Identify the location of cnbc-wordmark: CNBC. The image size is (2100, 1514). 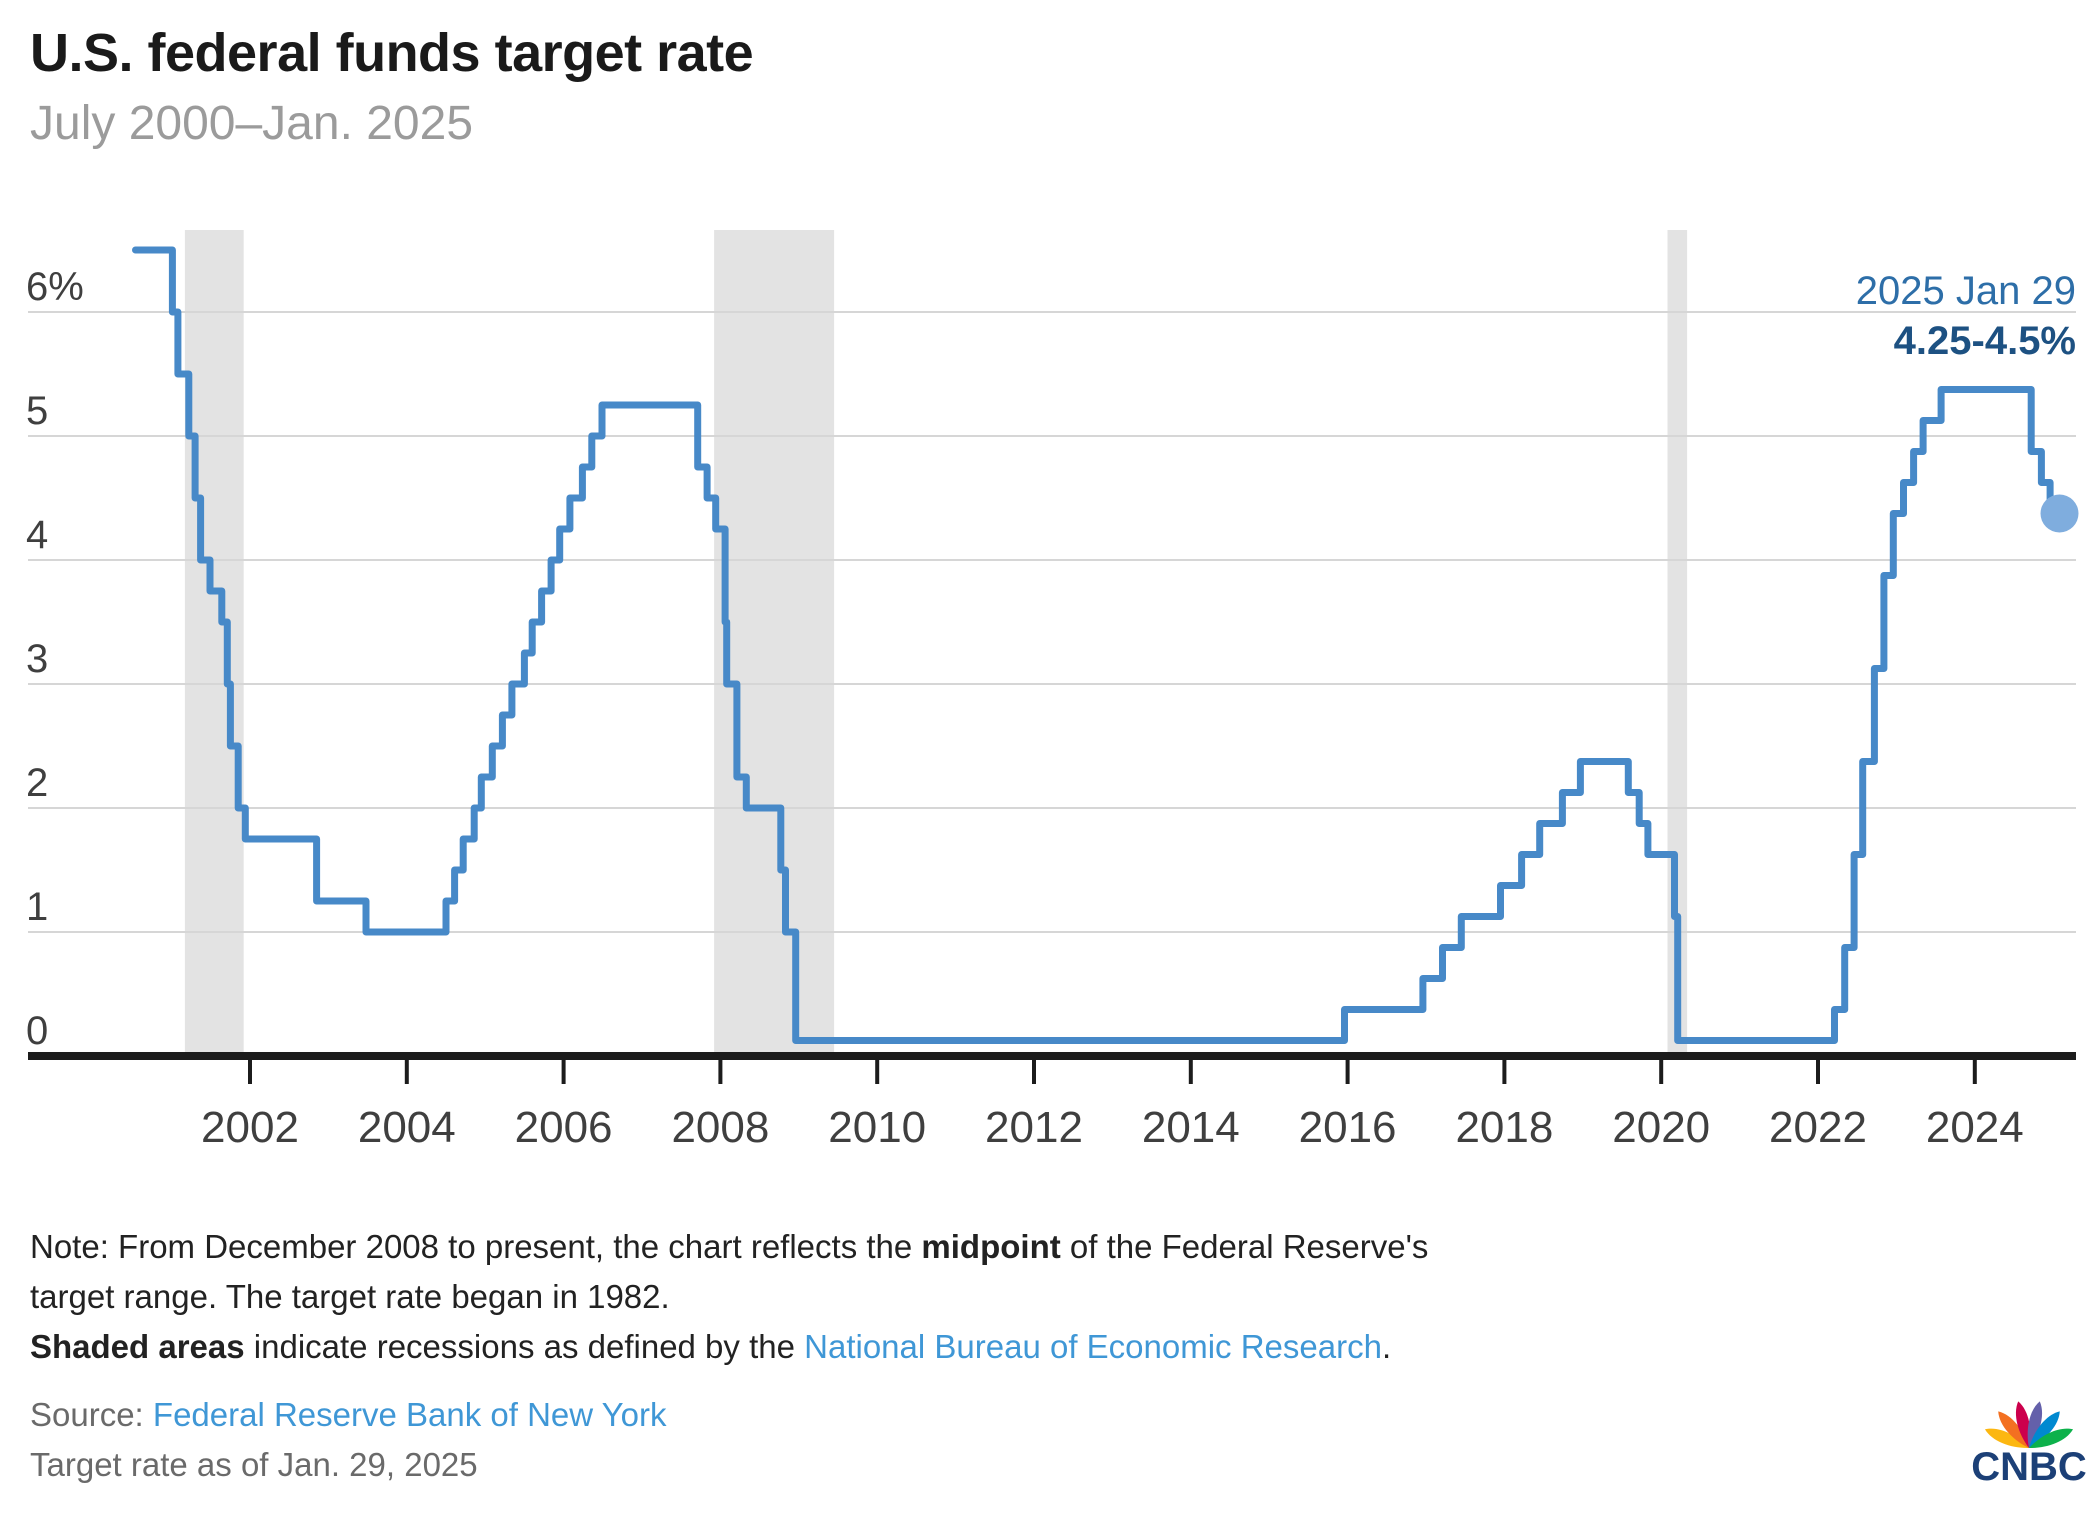
(2029, 1467).